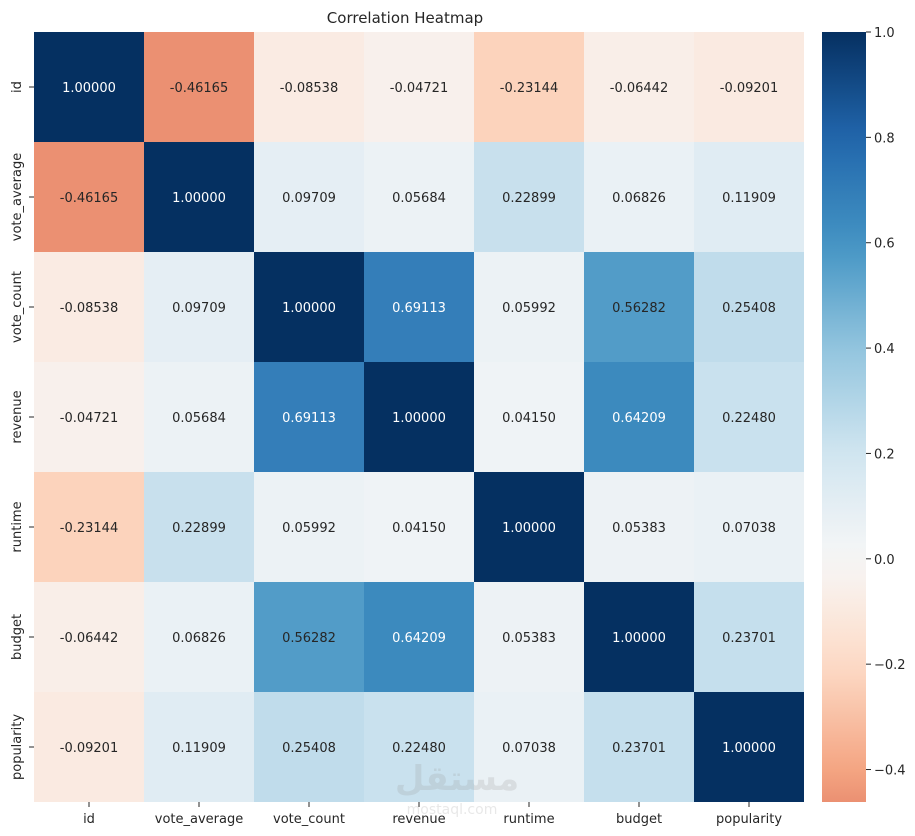 The image size is (915, 836). What do you see at coordinates (17, 747) in the screenshot?
I see `y-tick-label: popularity` at bounding box center [17, 747].